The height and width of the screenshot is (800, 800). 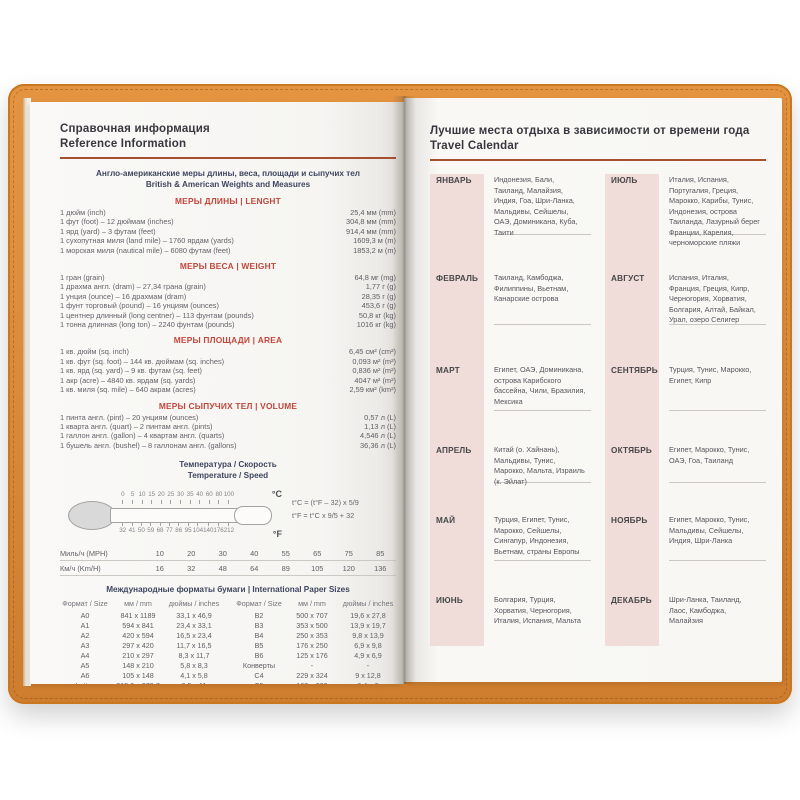 I want to click on fahrenheit-tick: 140, so click(x=208, y=528).